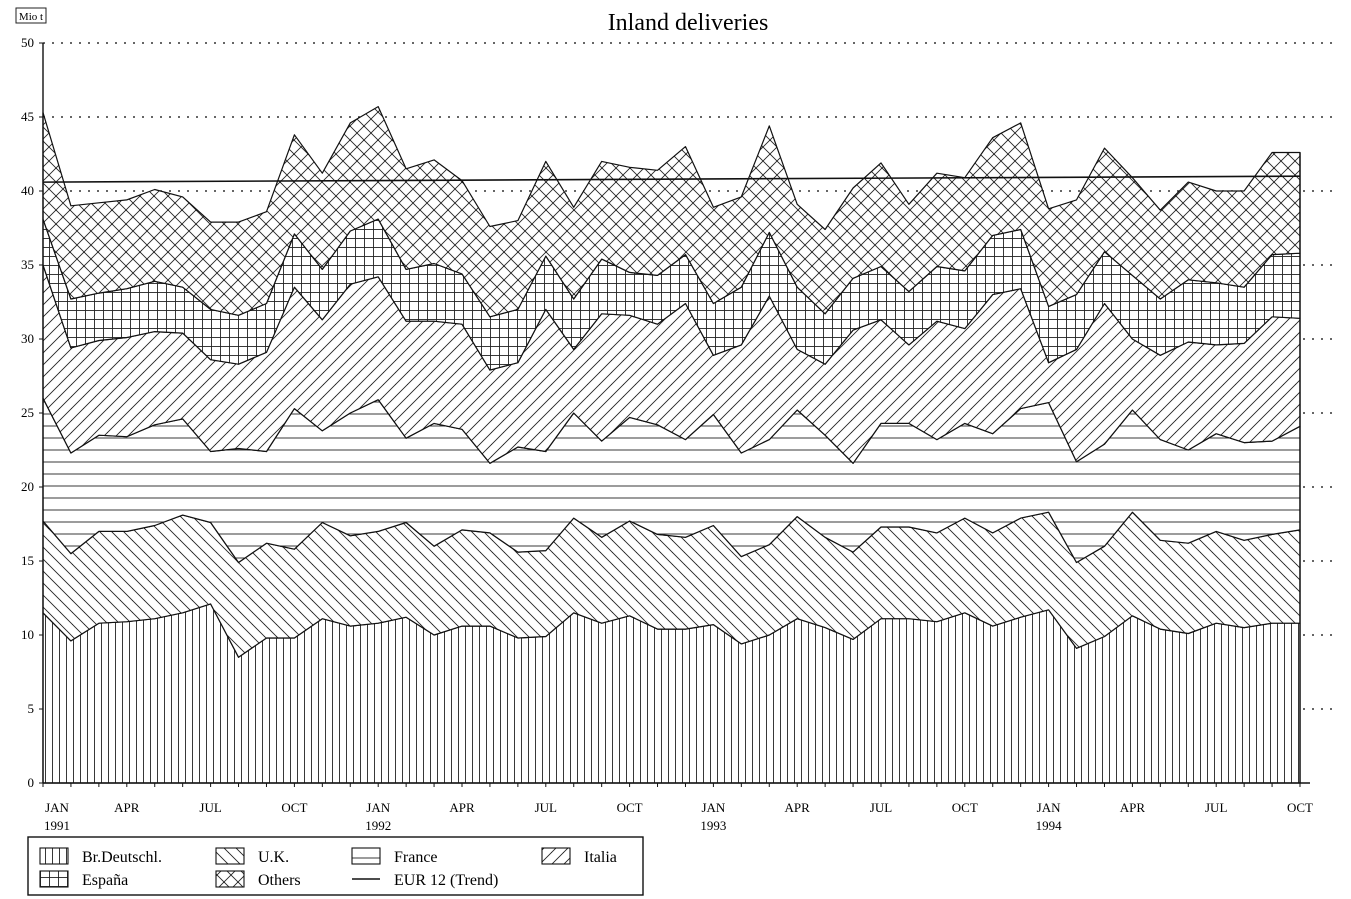  I want to click on legend-label: EUR 12 (Trend), so click(446, 880).